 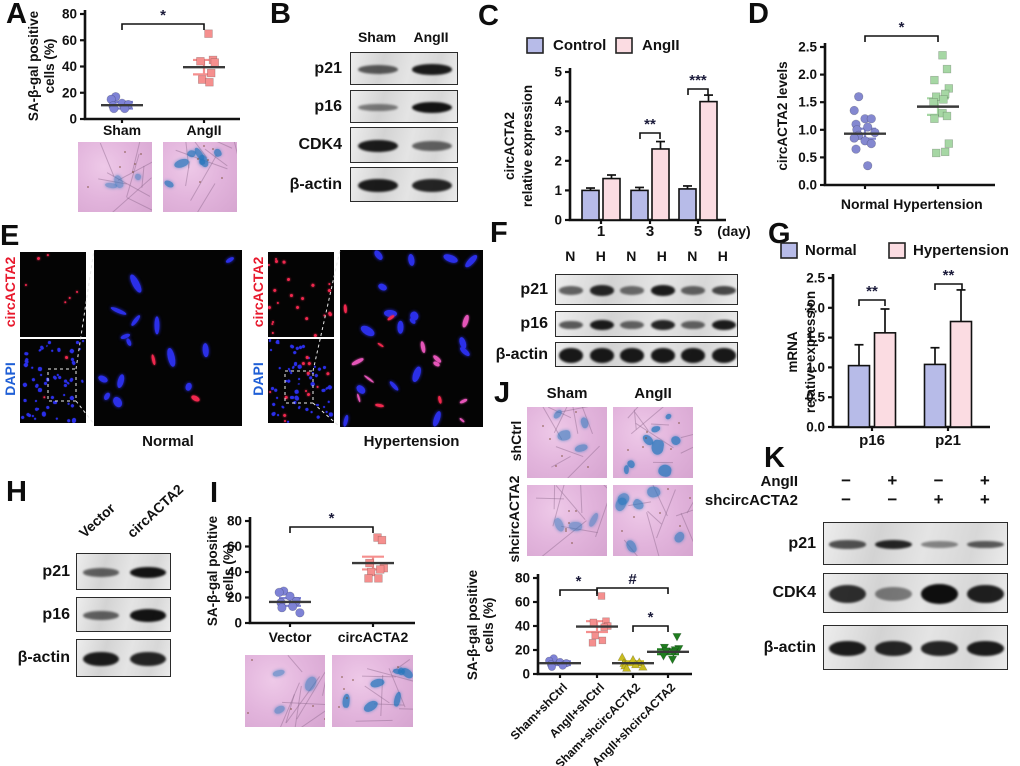 What do you see at coordinates (815, 278) in the screenshot?
I see `y-tick-label: 2.5` at bounding box center [815, 278].